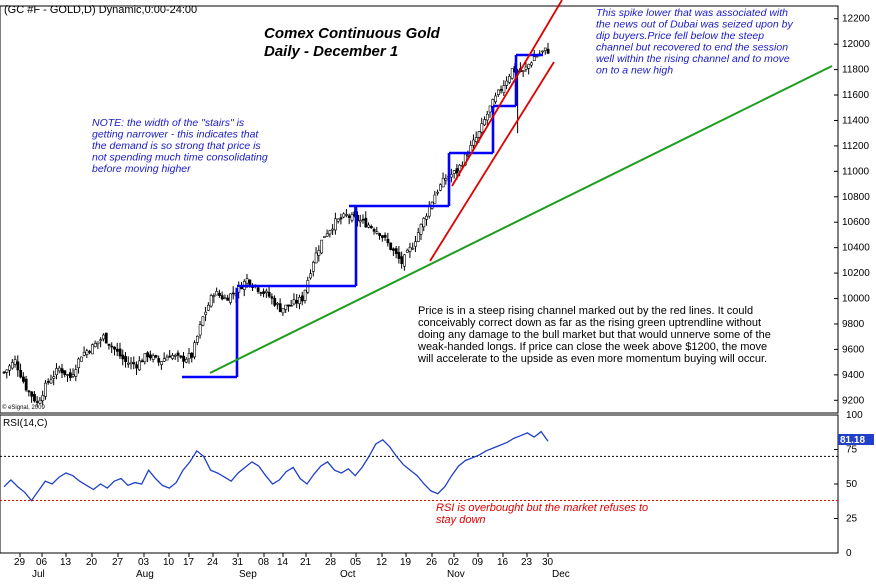 The width and height of the screenshot is (876, 584). Describe the element at coordinates (856, 70) in the screenshot. I see `price-tick-label: 11800` at that location.